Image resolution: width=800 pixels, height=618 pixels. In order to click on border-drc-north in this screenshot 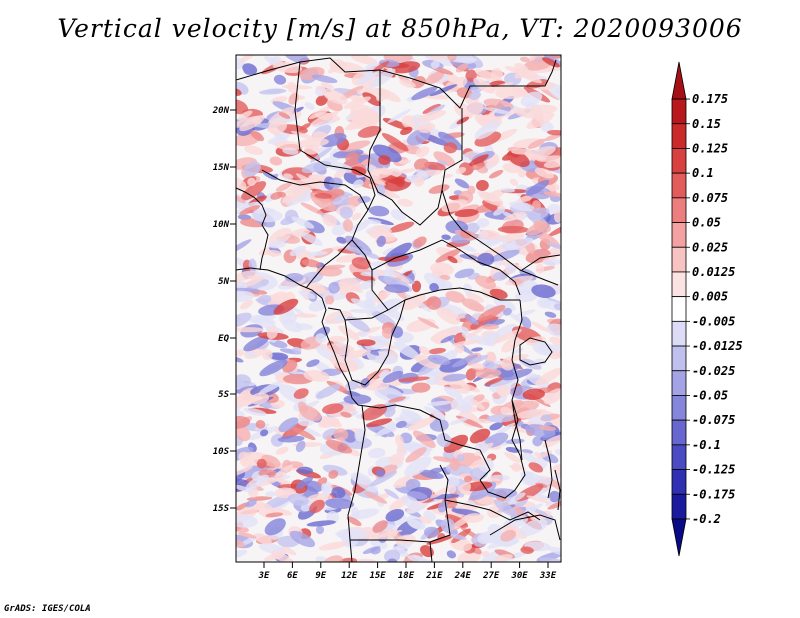, I will do `click(453, 299)`.